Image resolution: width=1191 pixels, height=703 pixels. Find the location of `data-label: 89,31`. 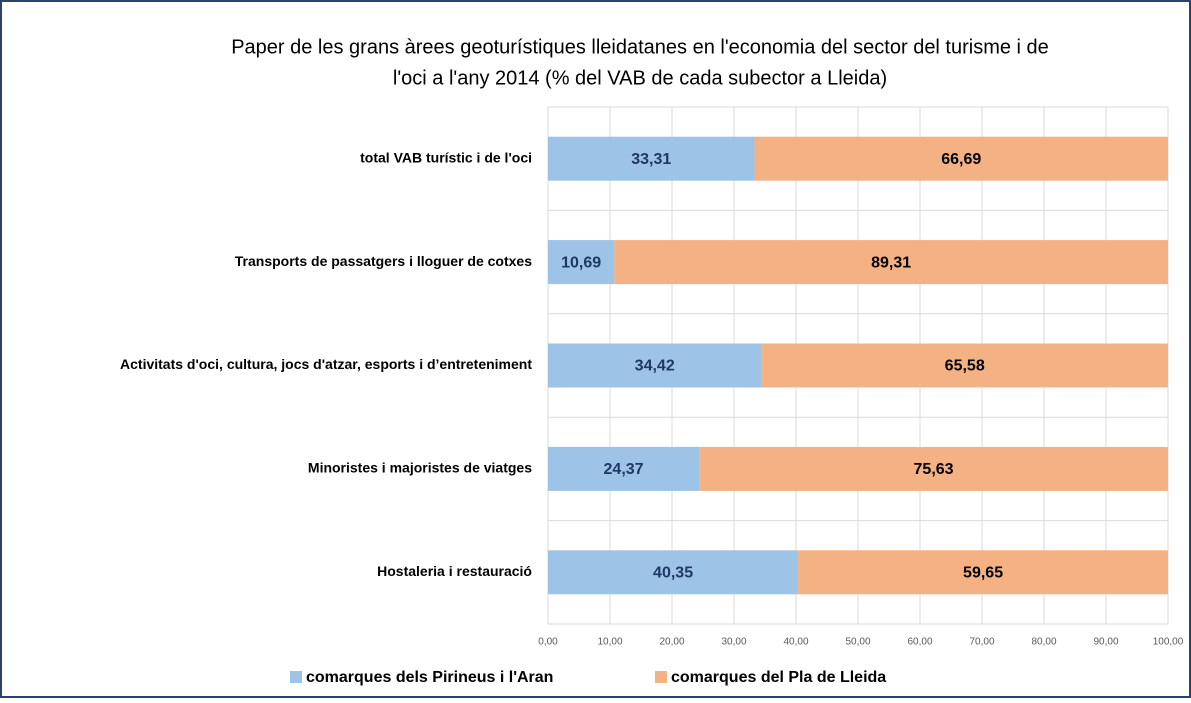

data-label: 89,31 is located at coordinates (891, 262).